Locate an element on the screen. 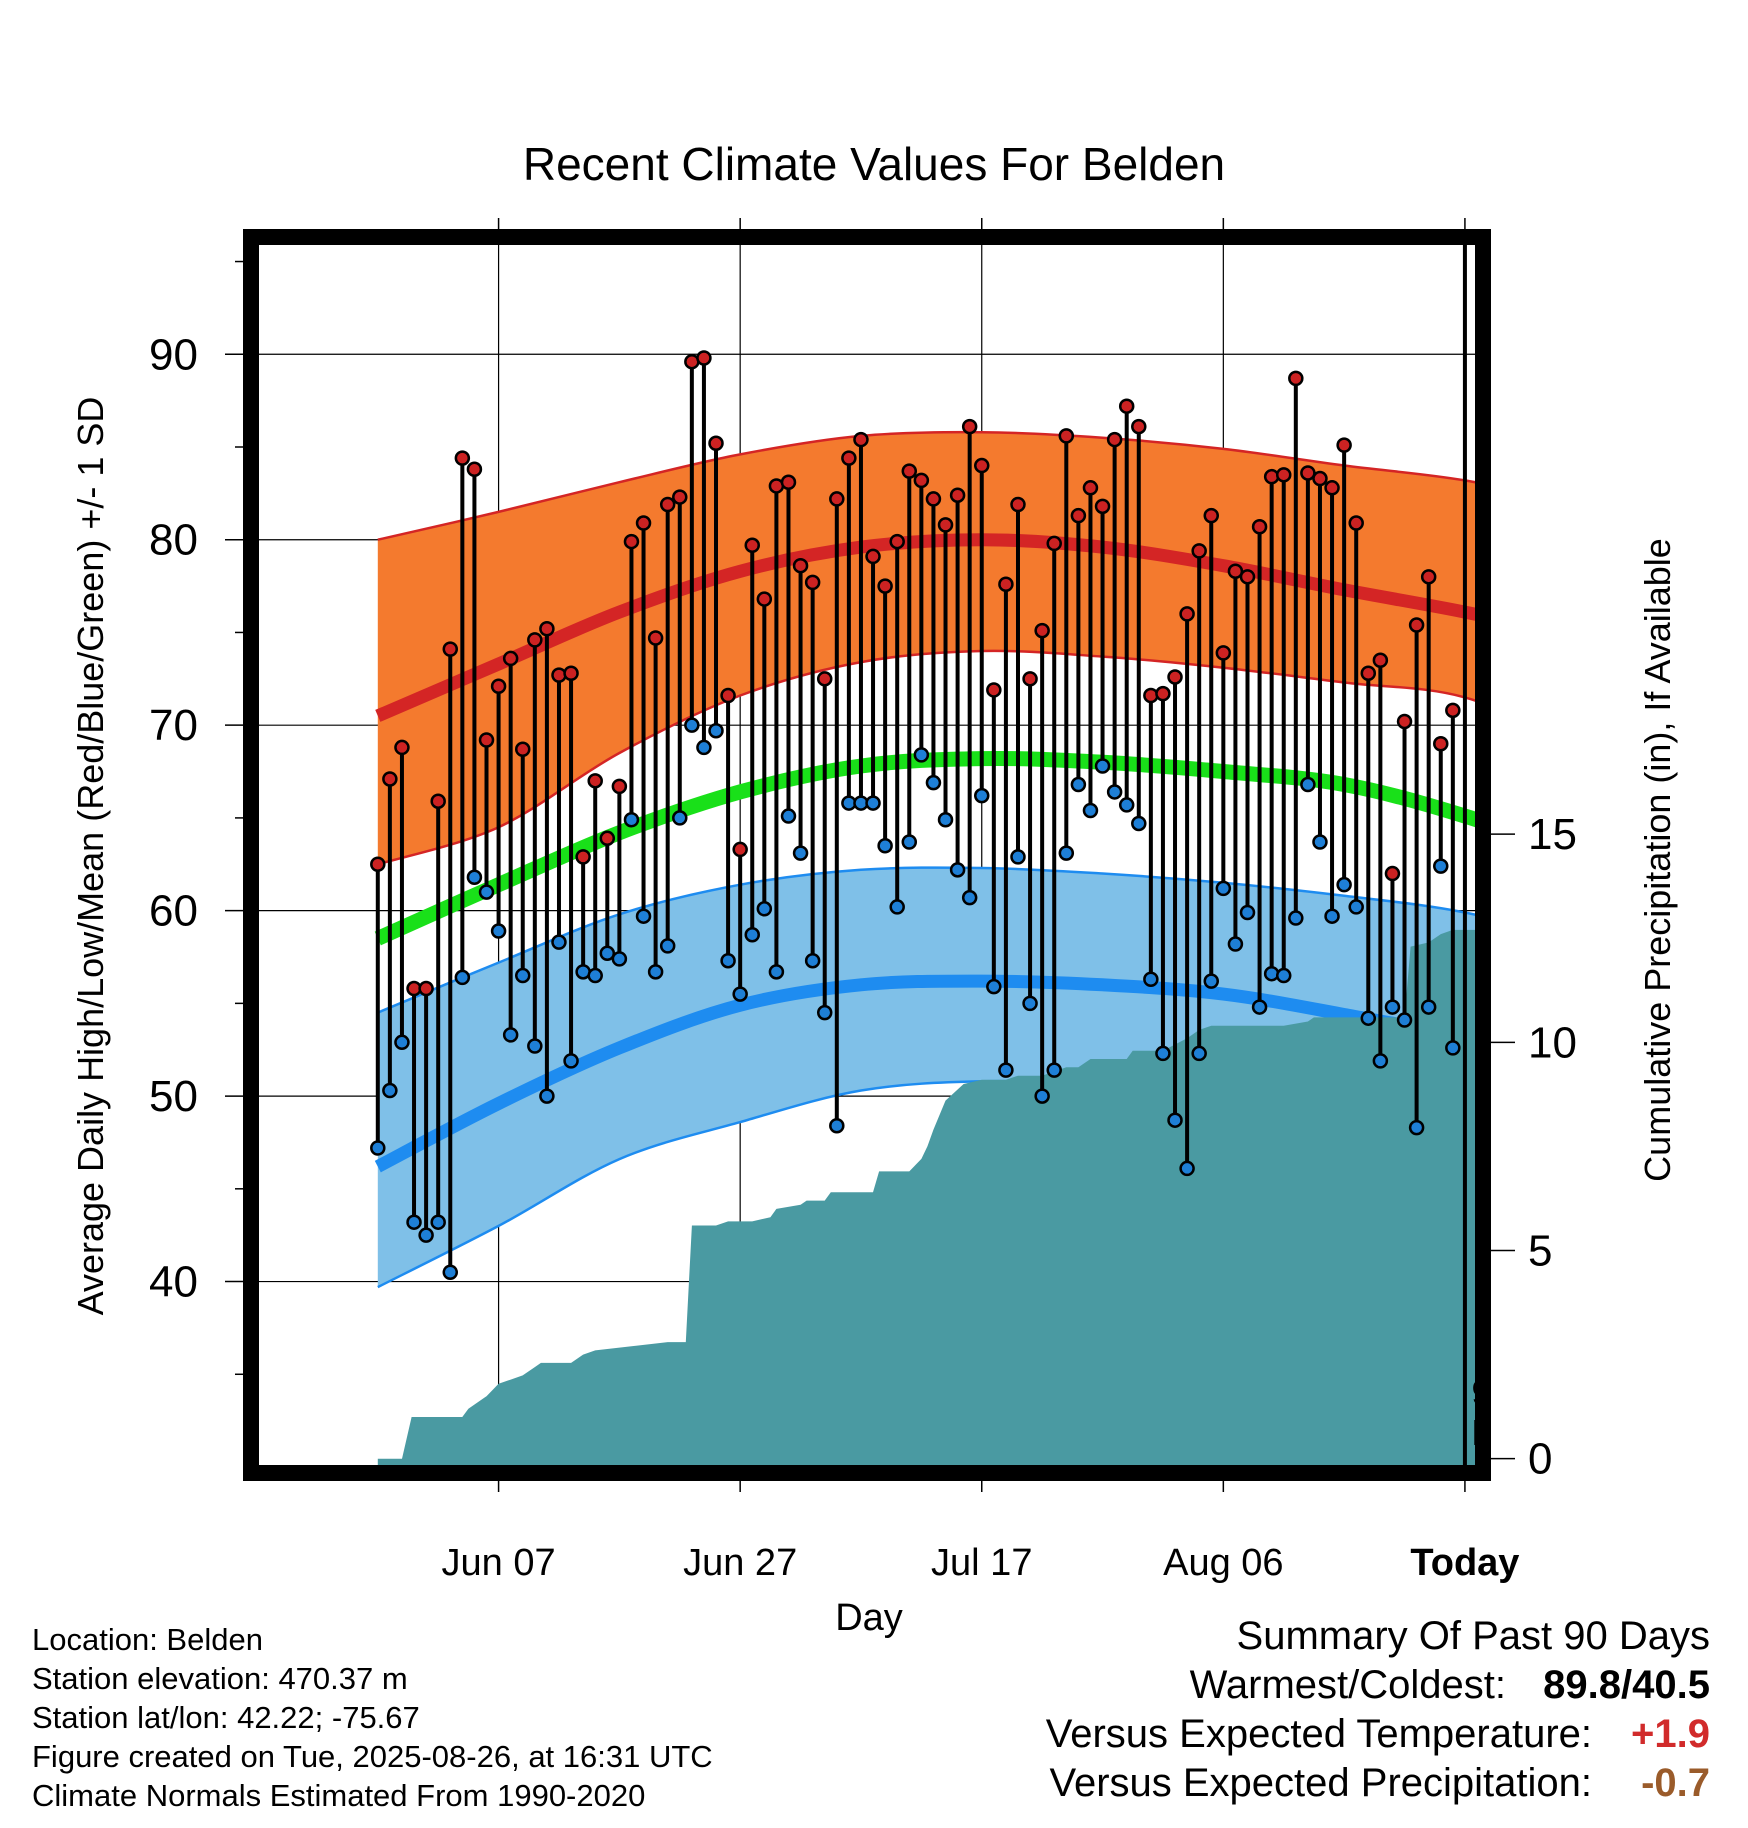 Image resolution: width=1748 pixels, height=1828 pixels. normals-text: Climate Normals Estimated From 1990-2020 is located at coordinates (339, 1795).